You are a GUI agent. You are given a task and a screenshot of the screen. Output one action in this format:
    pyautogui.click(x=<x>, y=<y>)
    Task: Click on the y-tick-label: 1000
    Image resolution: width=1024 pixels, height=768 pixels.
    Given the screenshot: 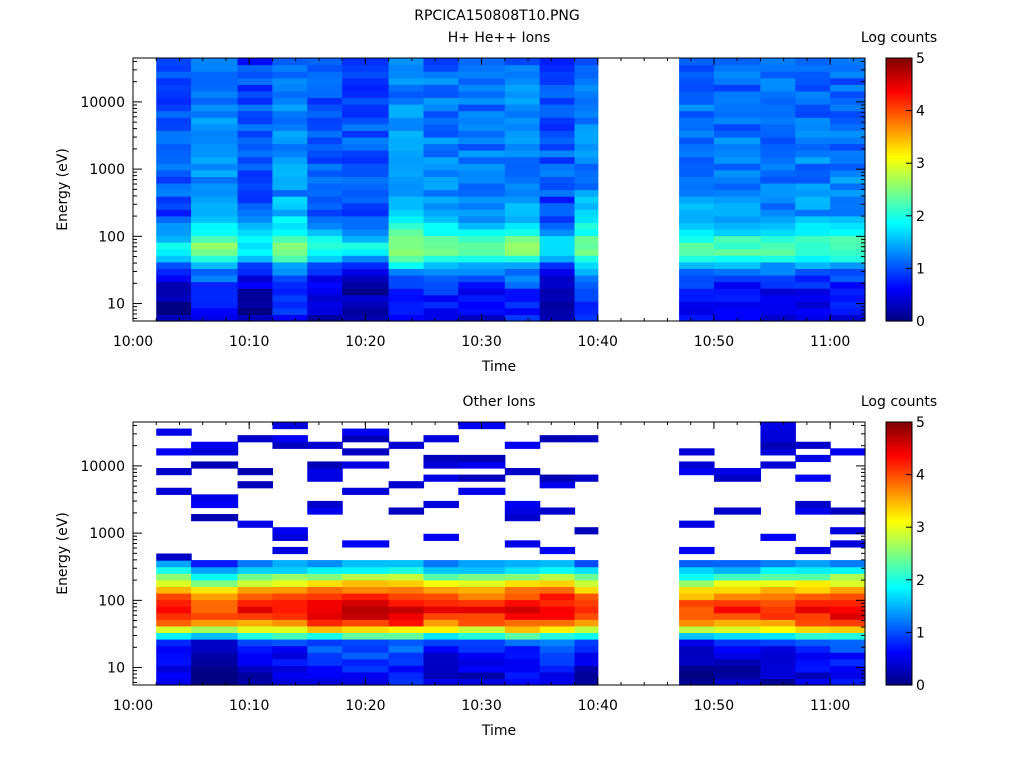 What is the action you would take?
    pyautogui.click(x=107, y=170)
    